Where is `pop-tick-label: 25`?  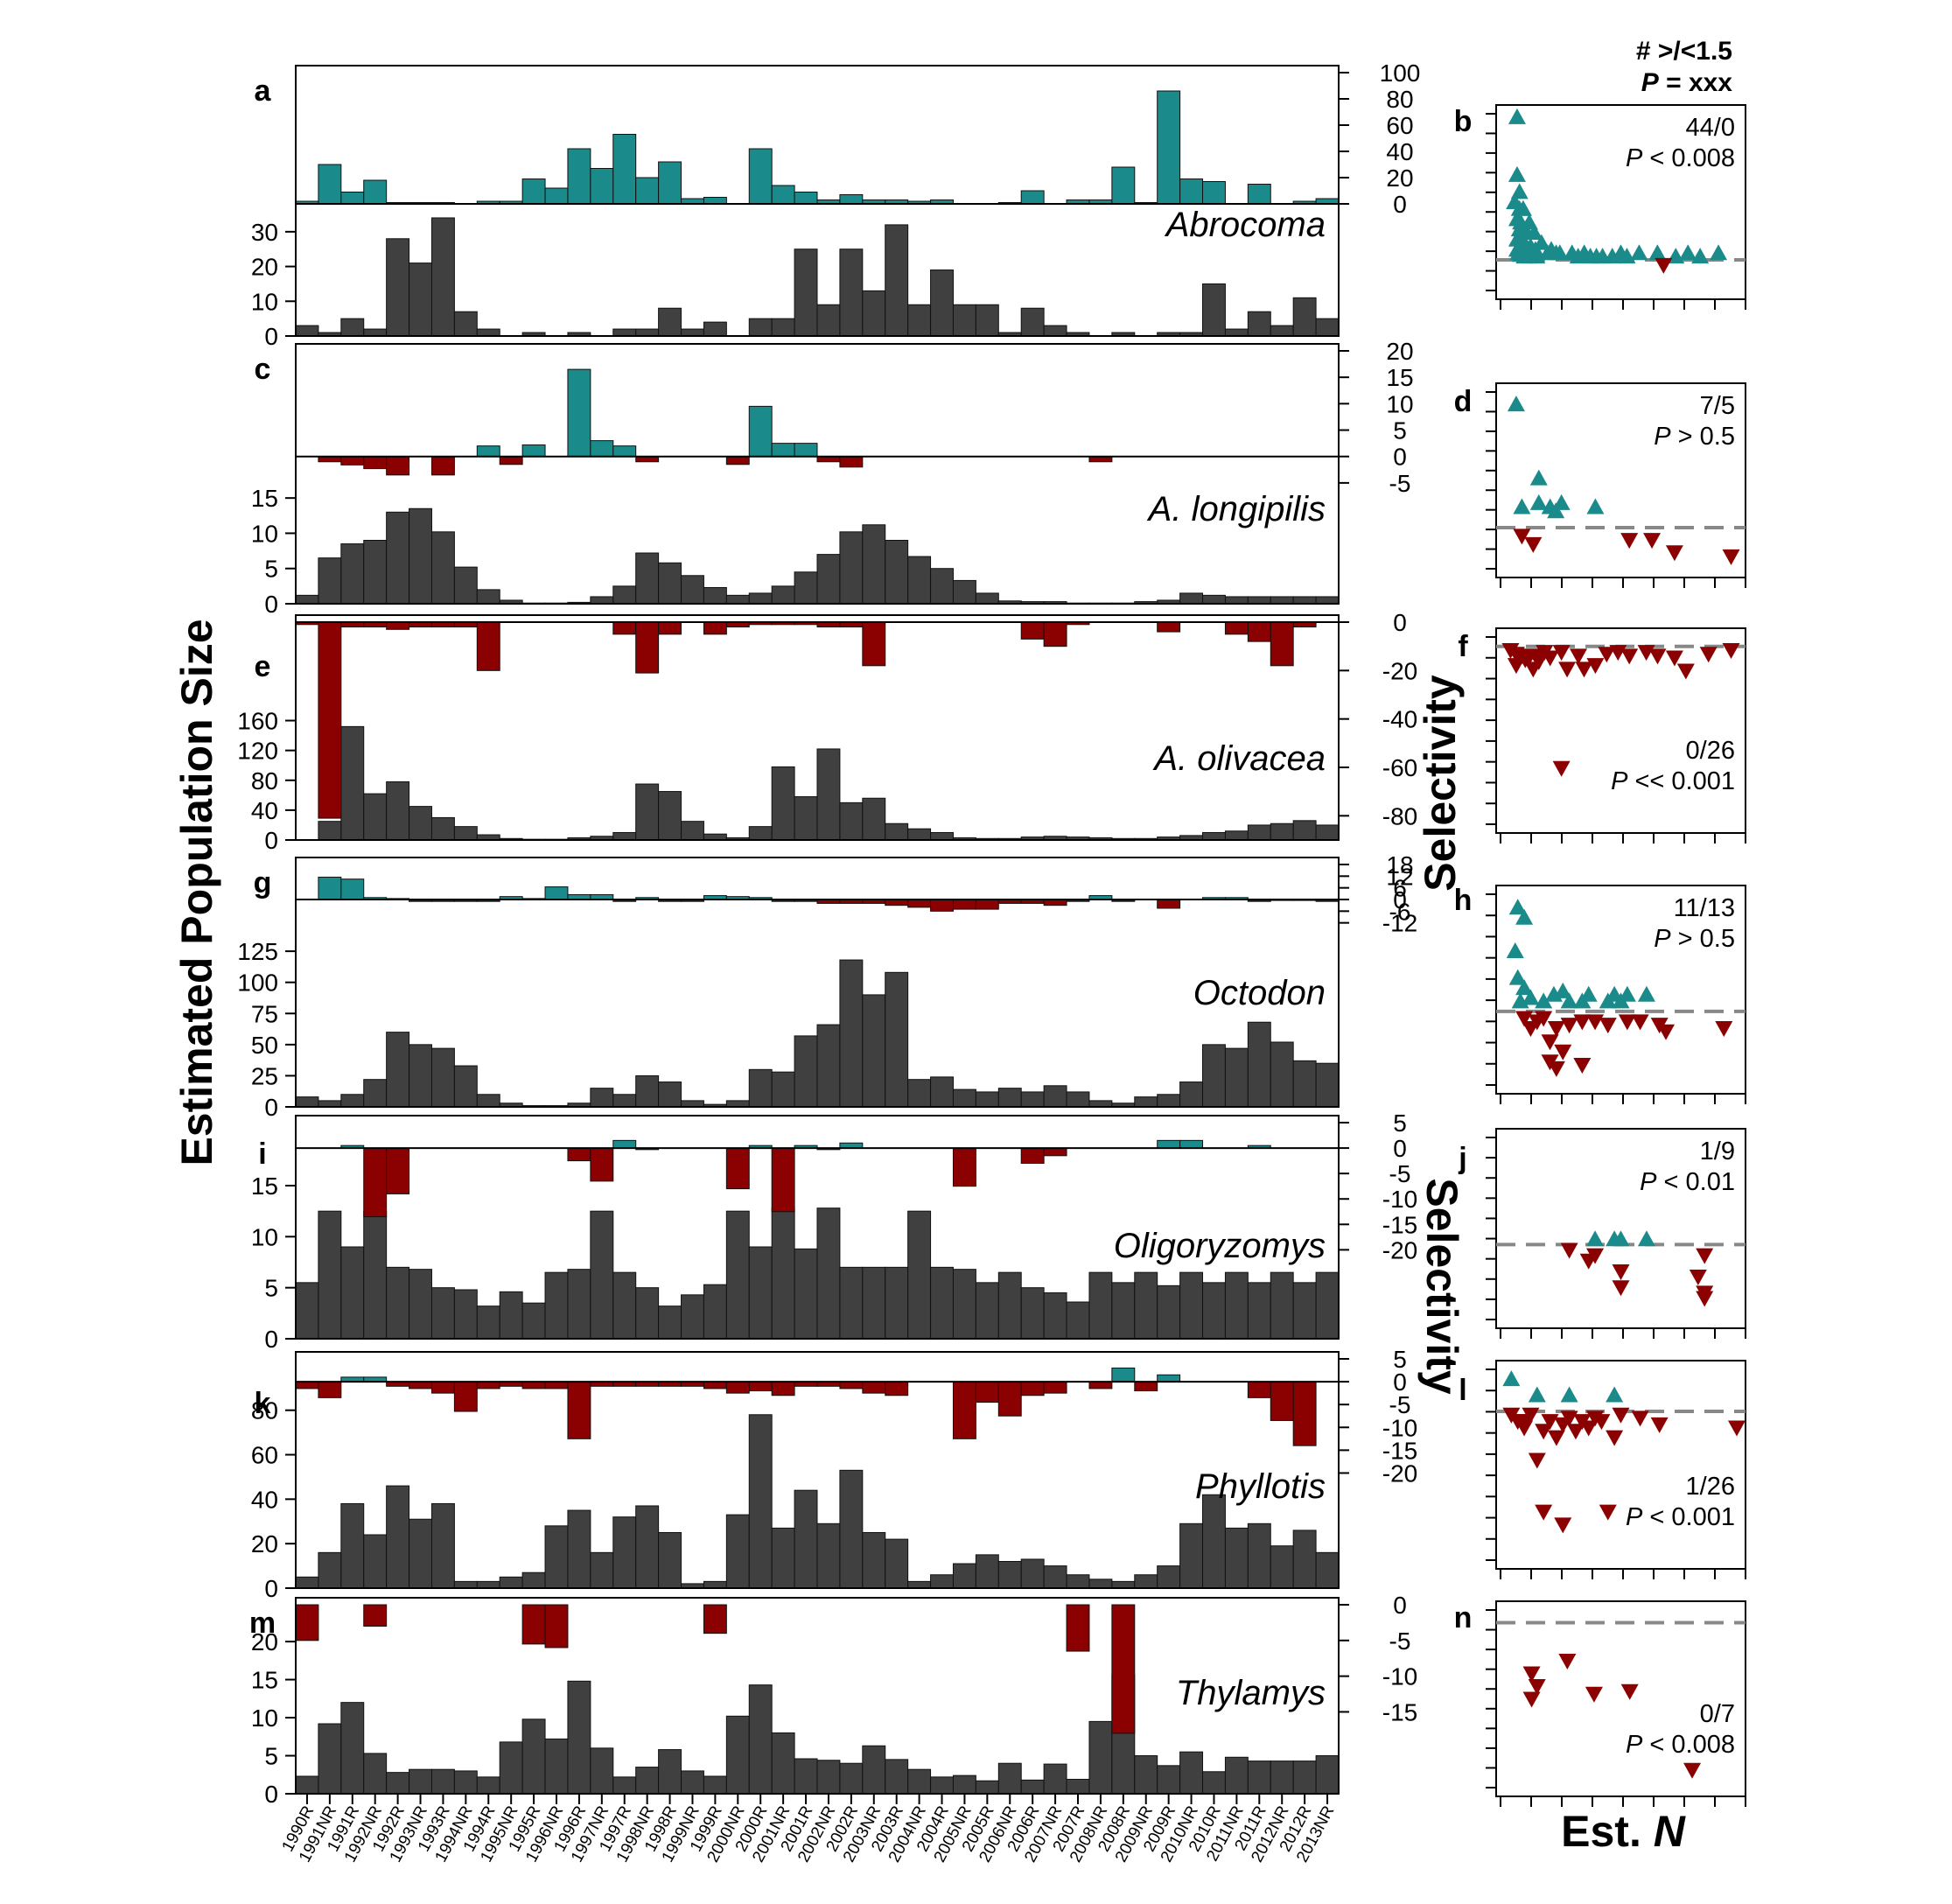 pop-tick-label: 25 is located at coordinates (264, 1075).